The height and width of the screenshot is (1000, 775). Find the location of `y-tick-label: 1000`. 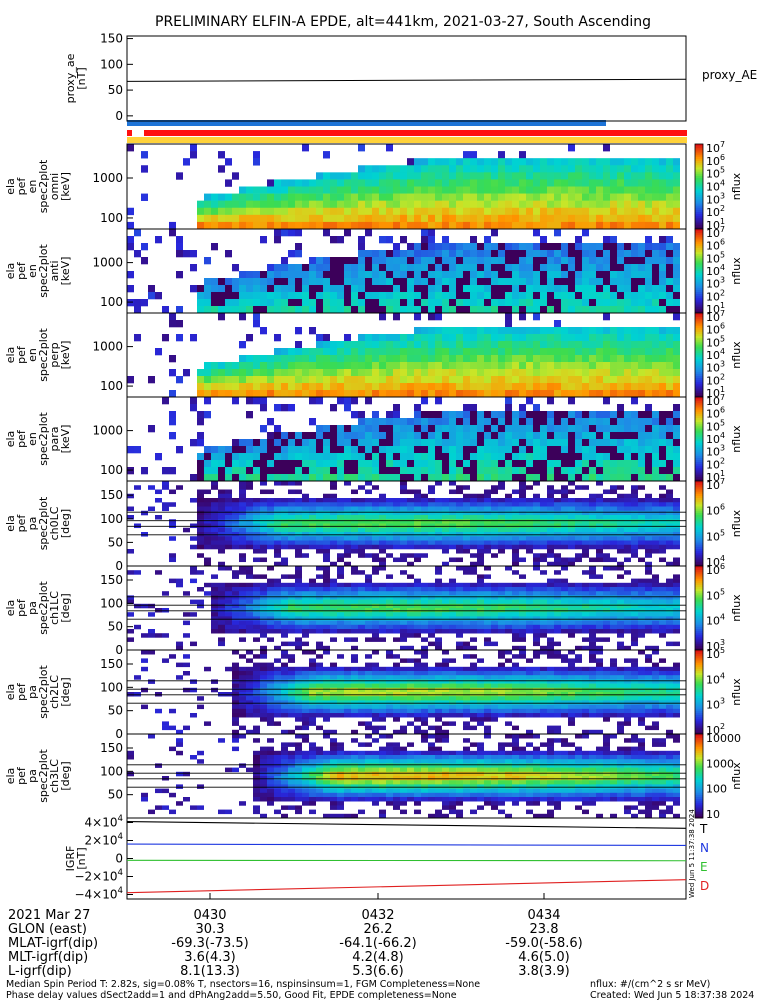

y-tick-label: 1000 is located at coordinates (107, 431).